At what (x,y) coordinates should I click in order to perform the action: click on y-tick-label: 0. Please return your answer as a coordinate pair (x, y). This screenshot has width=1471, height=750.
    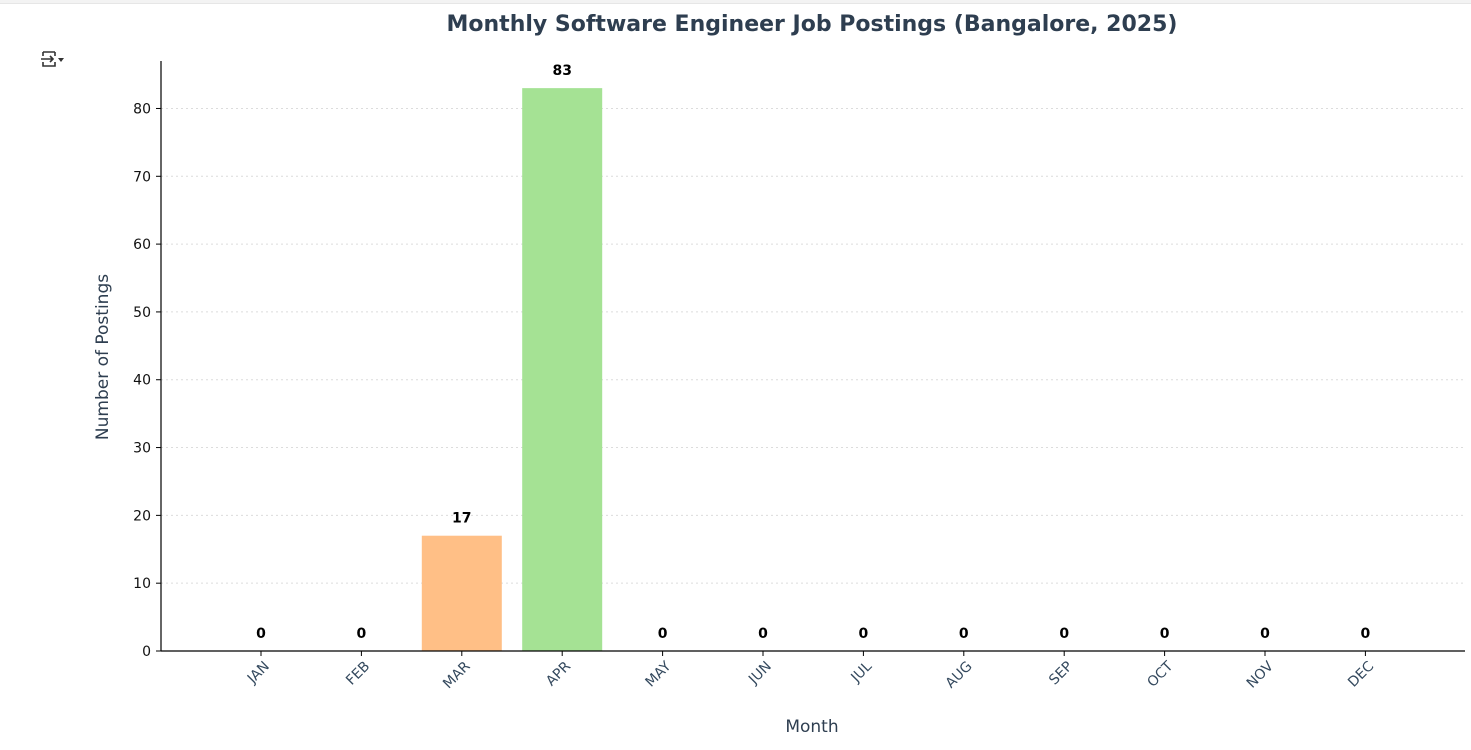
    Looking at the image, I should click on (146, 652).